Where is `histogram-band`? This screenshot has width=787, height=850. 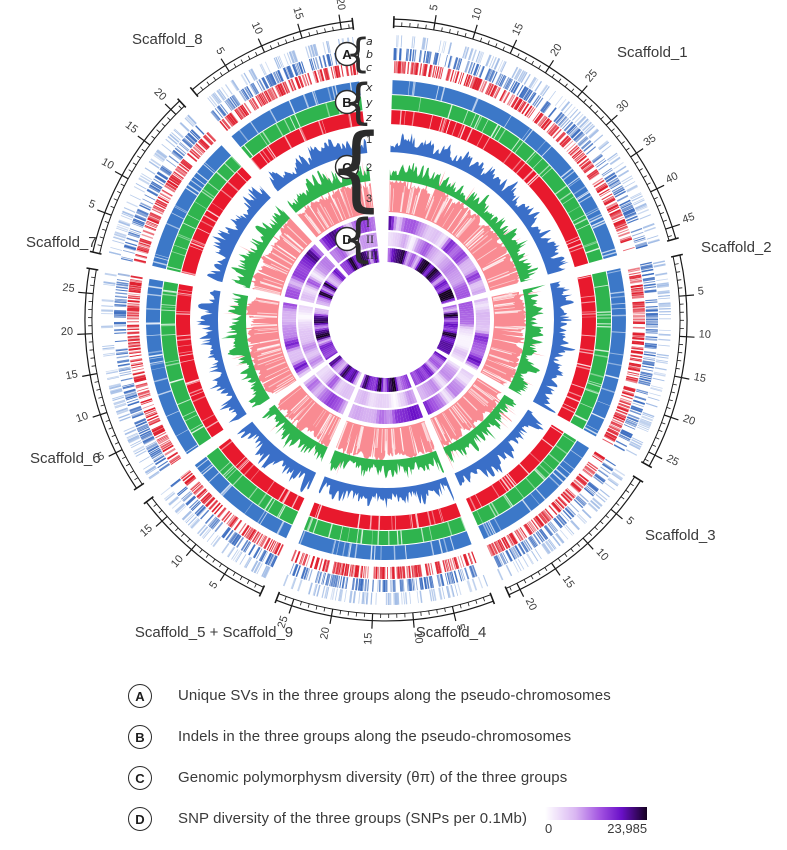 histogram-band is located at coordinates (318, 164).